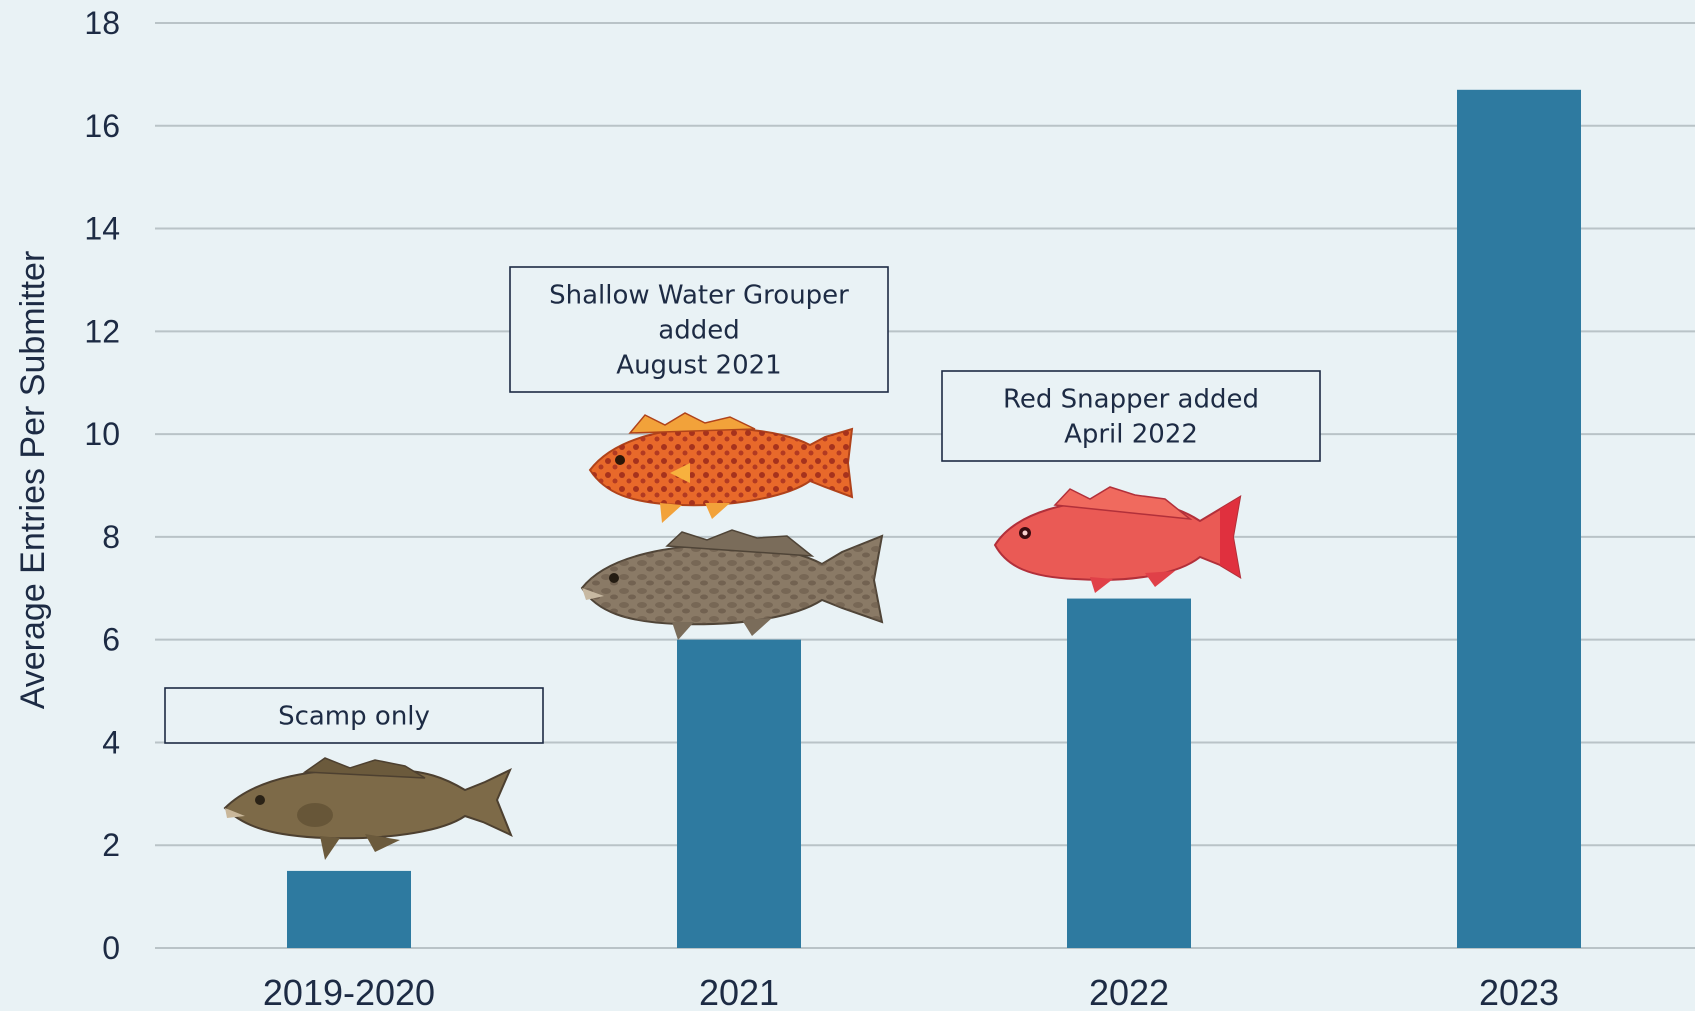 Image resolution: width=1695 pixels, height=1011 pixels. I want to click on annotation-box: Scamp only, so click(354, 715).